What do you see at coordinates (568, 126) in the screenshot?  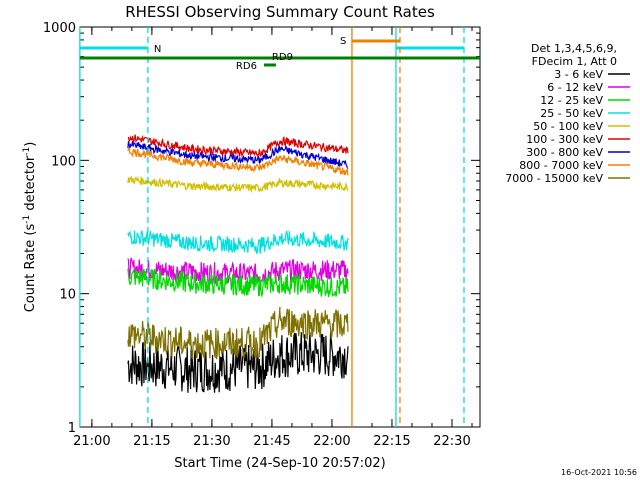 I see `legend-entry-label: 50 - 100 keV` at bounding box center [568, 126].